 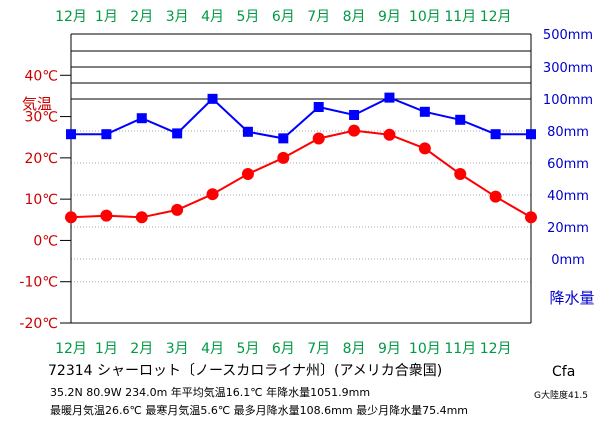 I want to click on temp-tick-label: 20℃, so click(x=41, y=159).